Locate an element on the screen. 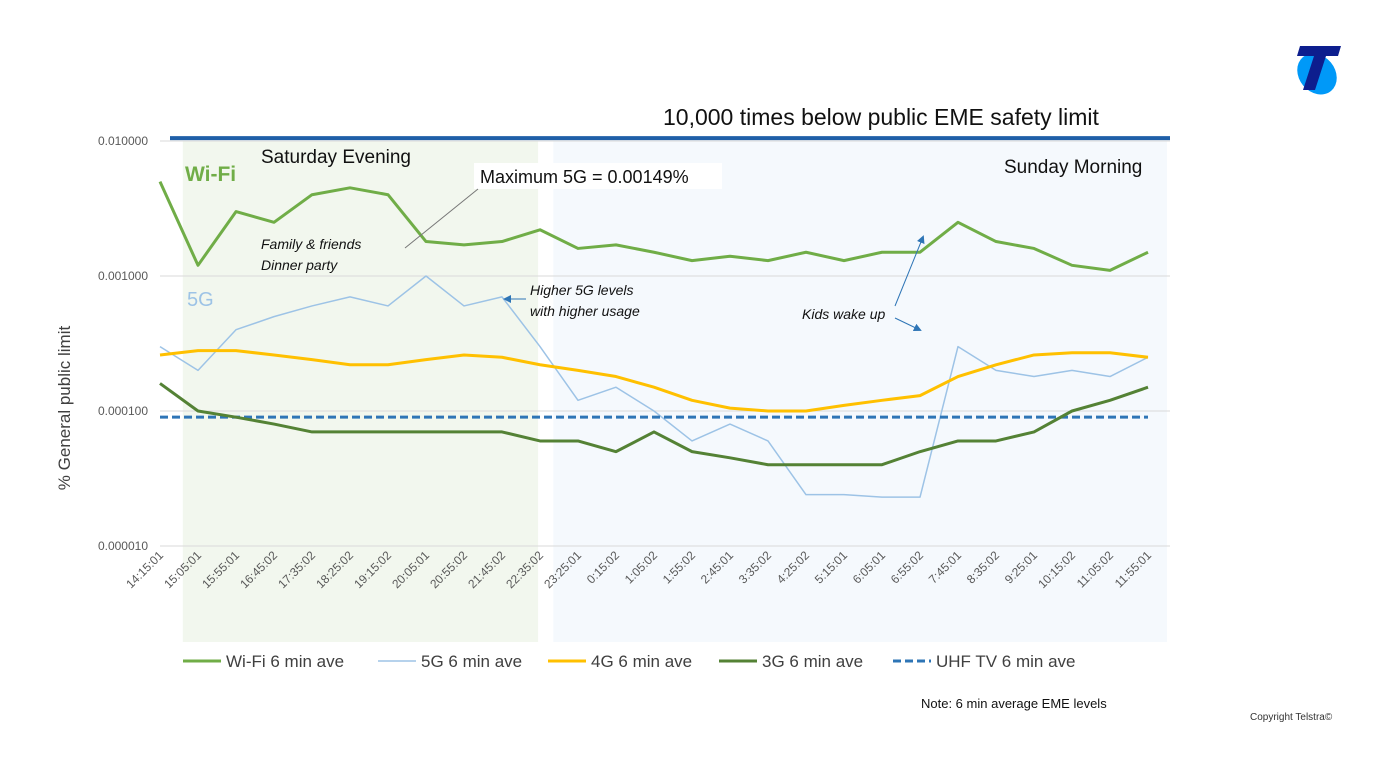 Image resolution: width=1400 pixels, height=760 pixels. higher-usage-annotation-2: with higher usage is located at coordinates (585, 311).